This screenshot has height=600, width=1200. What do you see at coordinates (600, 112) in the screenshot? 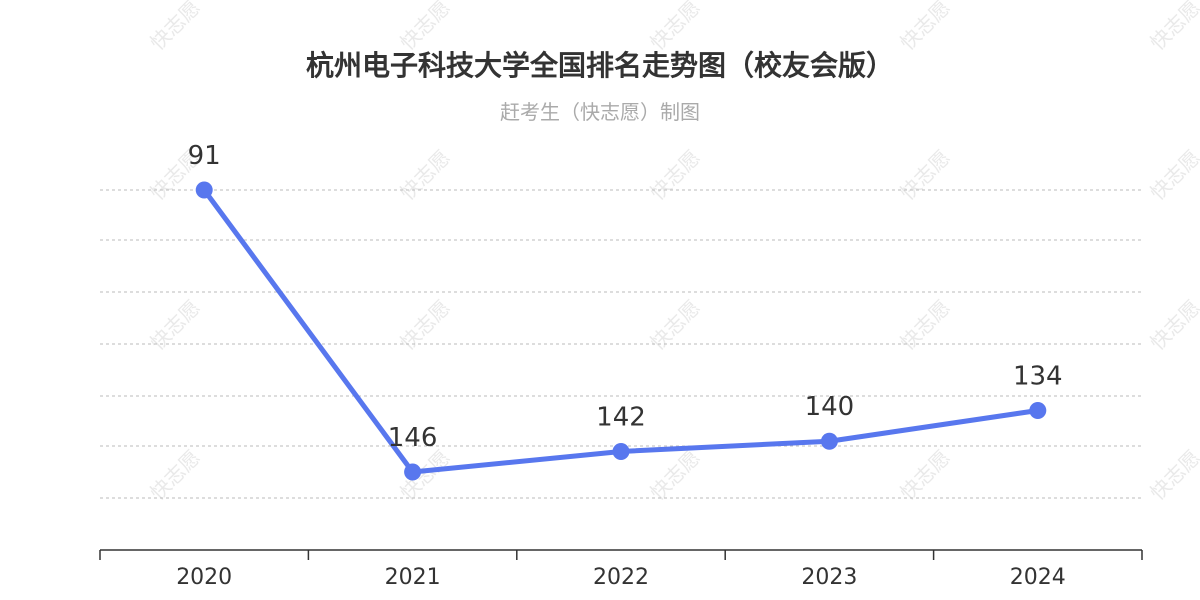
I see `chart-subtitle: 赶考生（快志愿）制图` at bounding box center [600, 112].